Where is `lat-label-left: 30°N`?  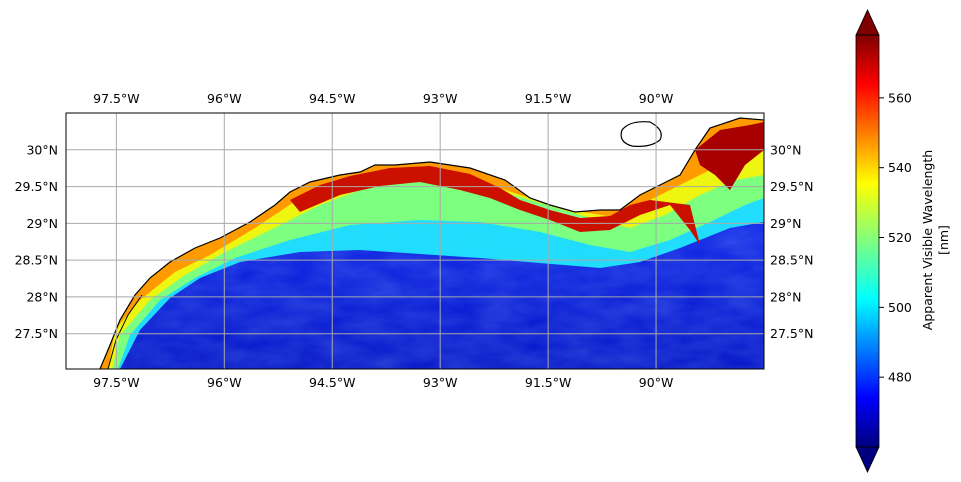 lat-label-left: 30°N is located at coordinates (42, 149).